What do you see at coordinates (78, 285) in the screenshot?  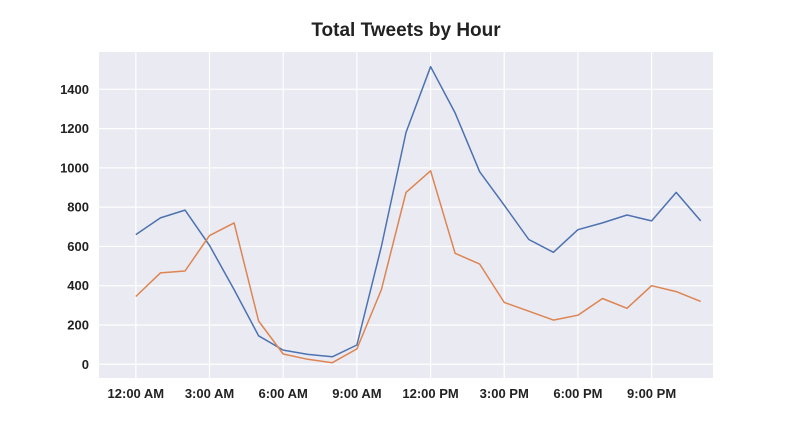 I see `y-tick-label: 400` at bounding box center [78, 285].